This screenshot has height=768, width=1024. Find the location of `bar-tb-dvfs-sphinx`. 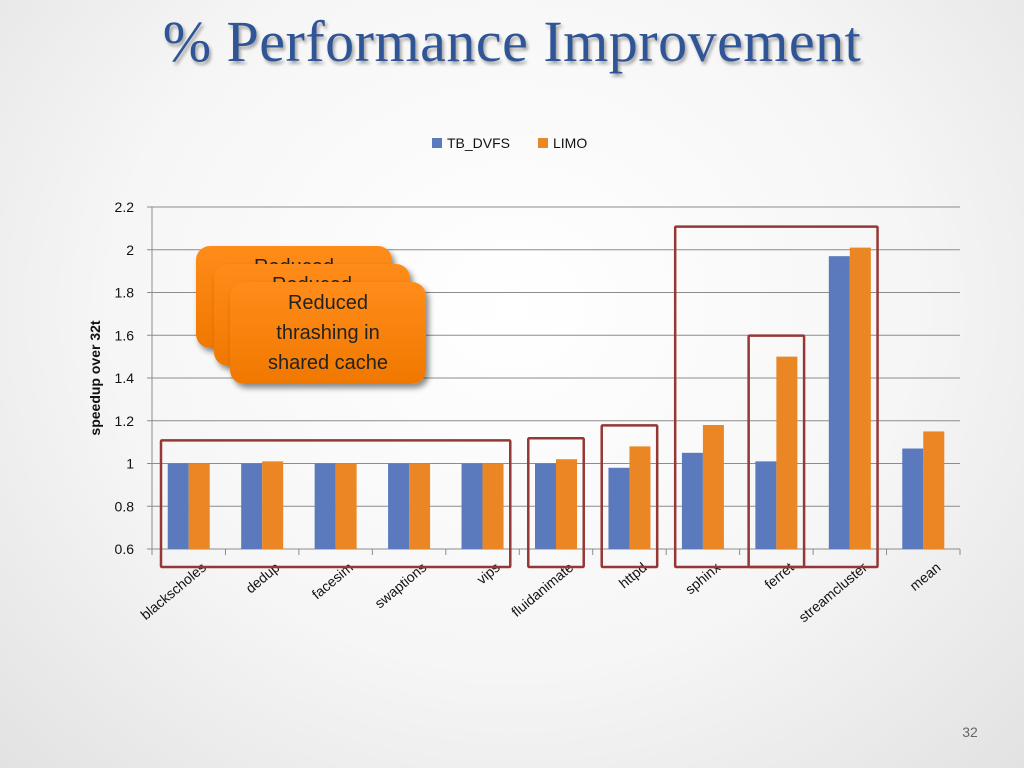

bar-tb-dvfs-sphinx is located at coordinates (692, 500).